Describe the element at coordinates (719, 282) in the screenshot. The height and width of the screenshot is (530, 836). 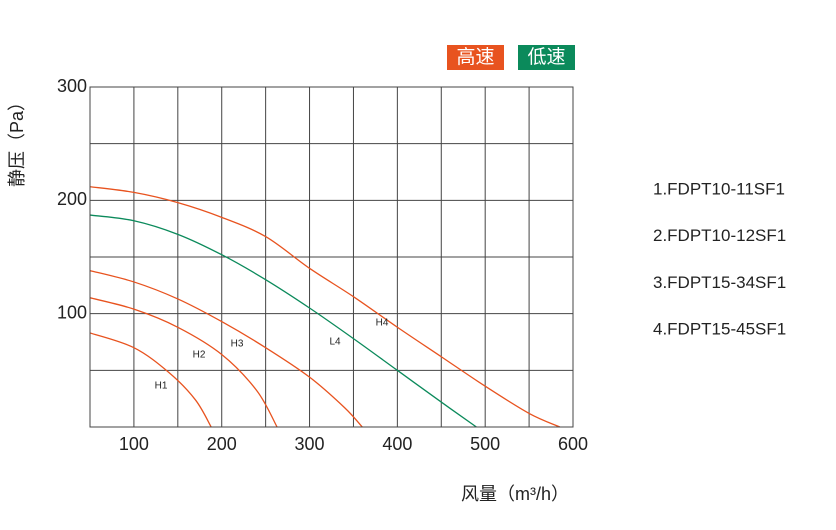
I see `model-label: 3.FDPT15-34SF1` at that location.